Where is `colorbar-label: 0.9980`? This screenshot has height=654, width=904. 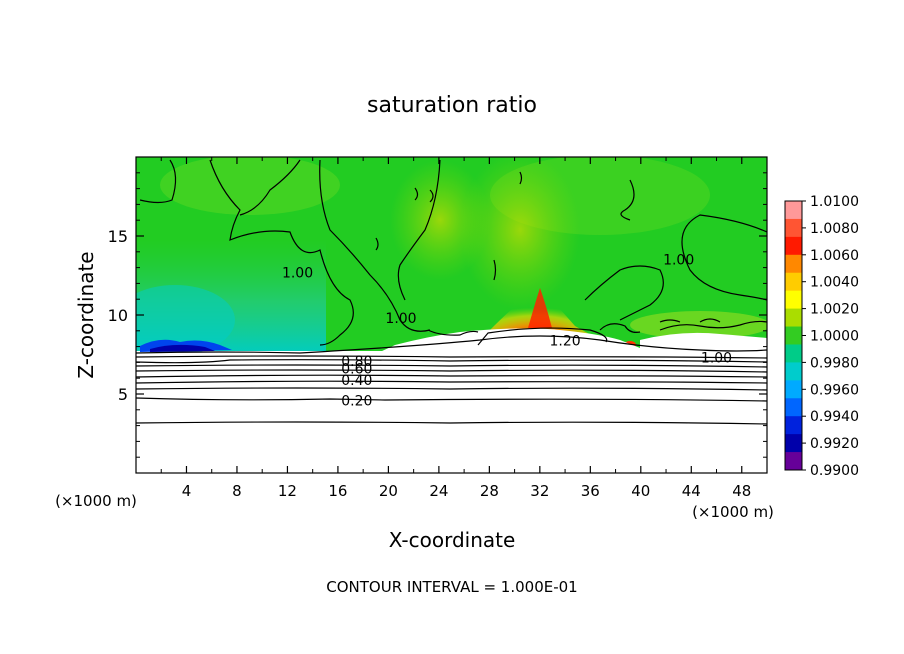
colorbar-label: 0.9980 is located at coordinates (834, 363).